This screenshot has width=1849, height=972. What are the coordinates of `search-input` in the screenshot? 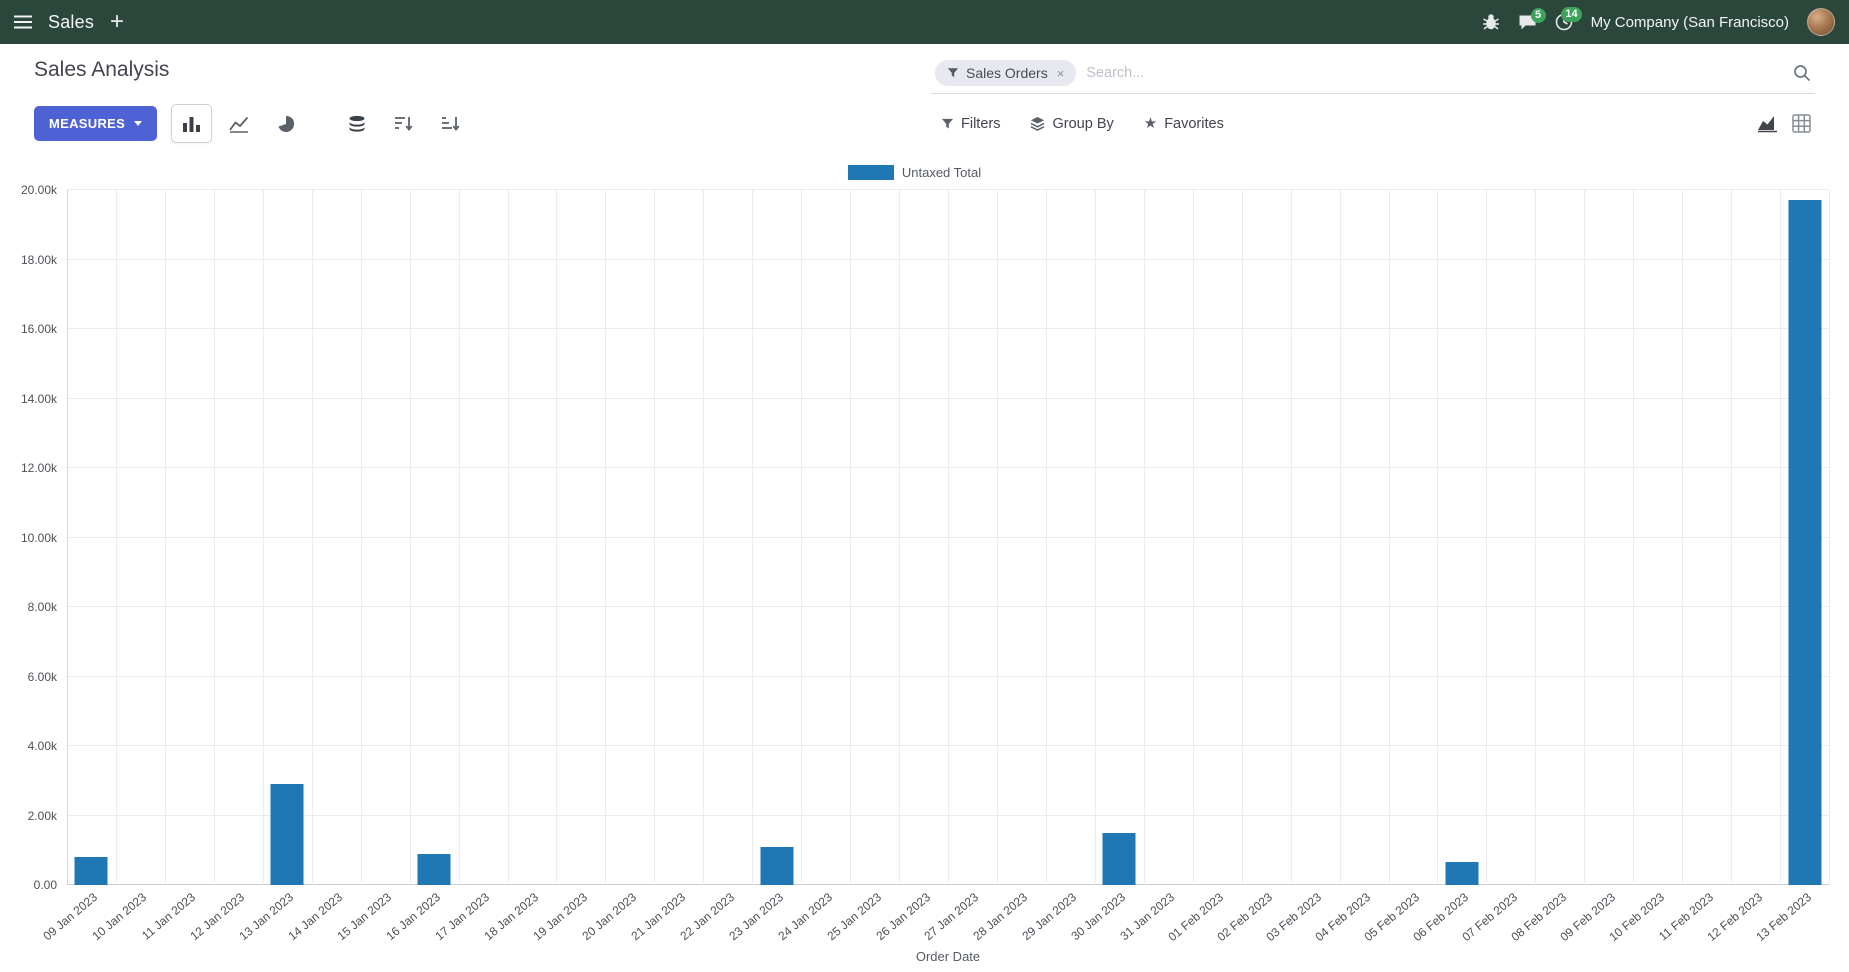 It's located at (1434, 73).